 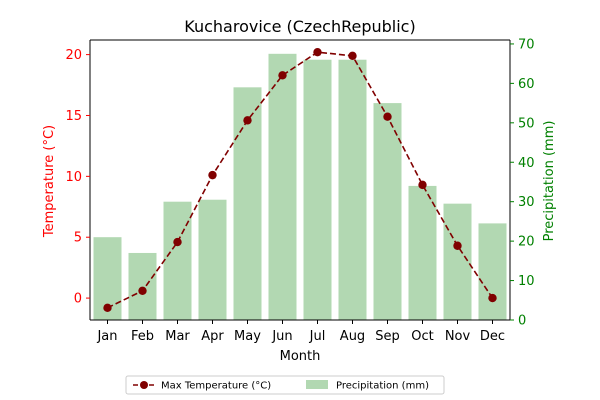 What do you see at coordinates (177, 336) in the screenshot?
I see `x-tick-label: Mar` at bounding box center [177, 336].